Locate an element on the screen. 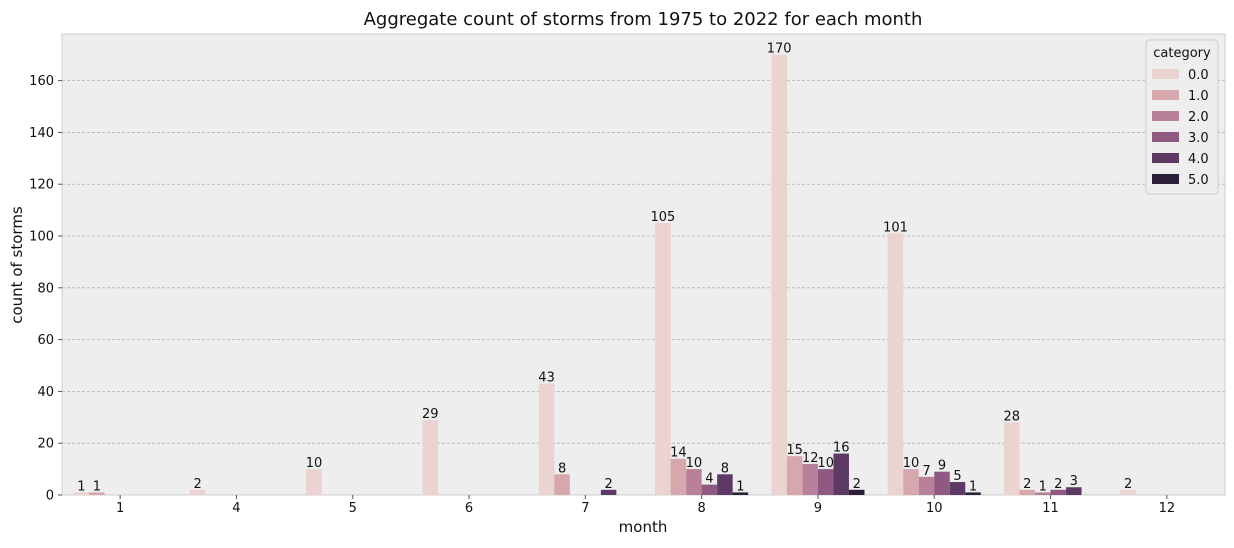  y-tick-label: 160 is located at coordinates (41, 81).